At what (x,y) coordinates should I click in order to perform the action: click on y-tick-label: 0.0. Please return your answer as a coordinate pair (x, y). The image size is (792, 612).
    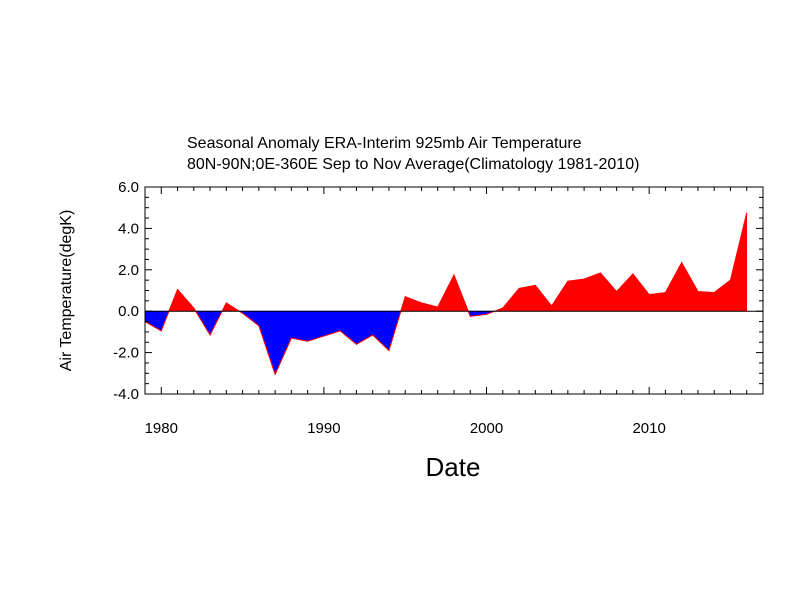
    Looking at the image, I should click on (128, 311).